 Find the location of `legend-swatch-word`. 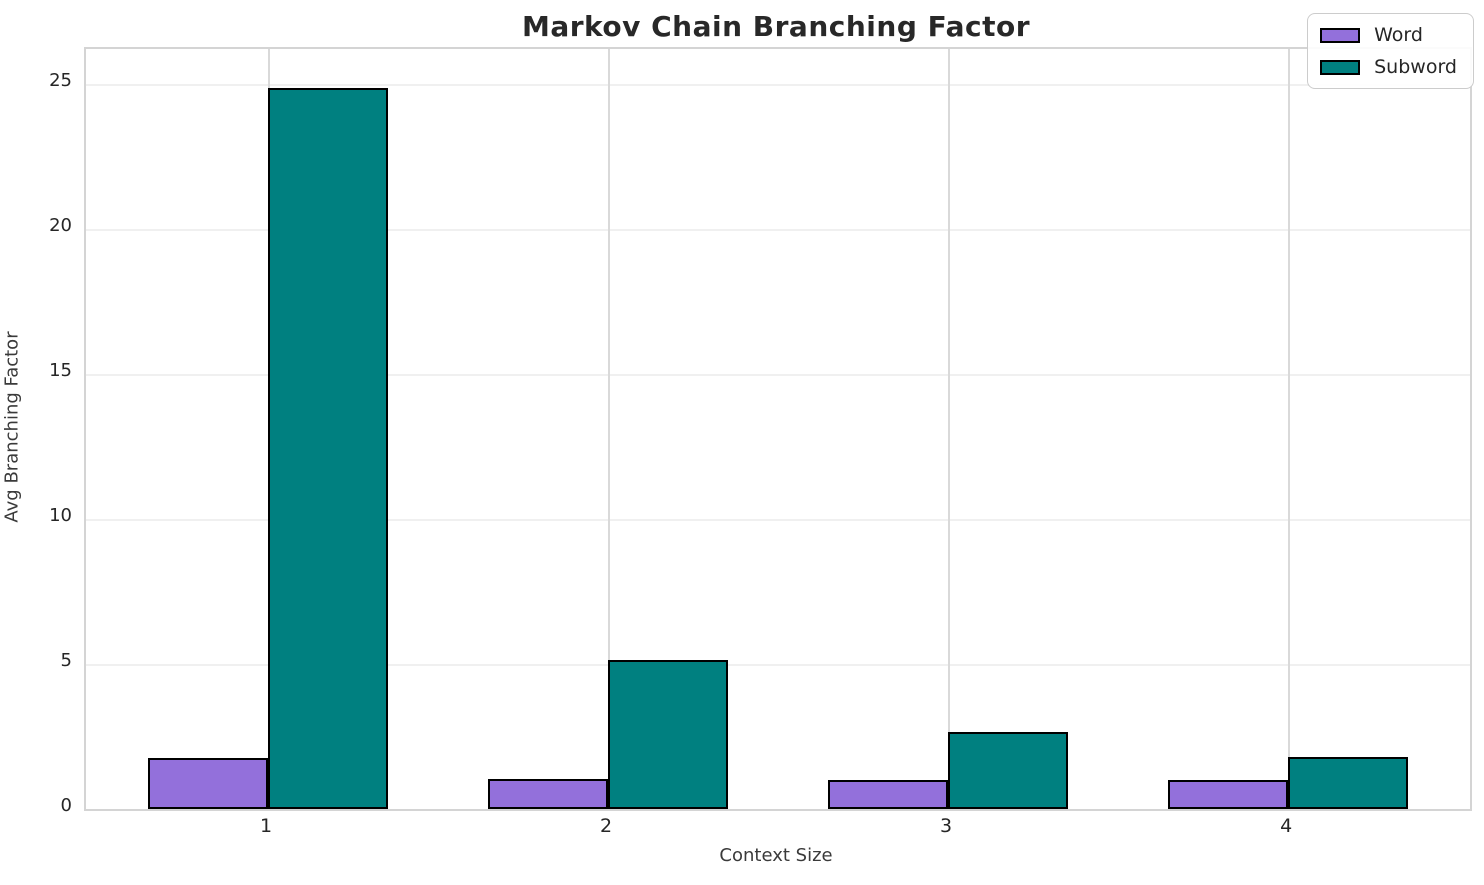

legend-swatch-word is located at coordinates (1340, 35).